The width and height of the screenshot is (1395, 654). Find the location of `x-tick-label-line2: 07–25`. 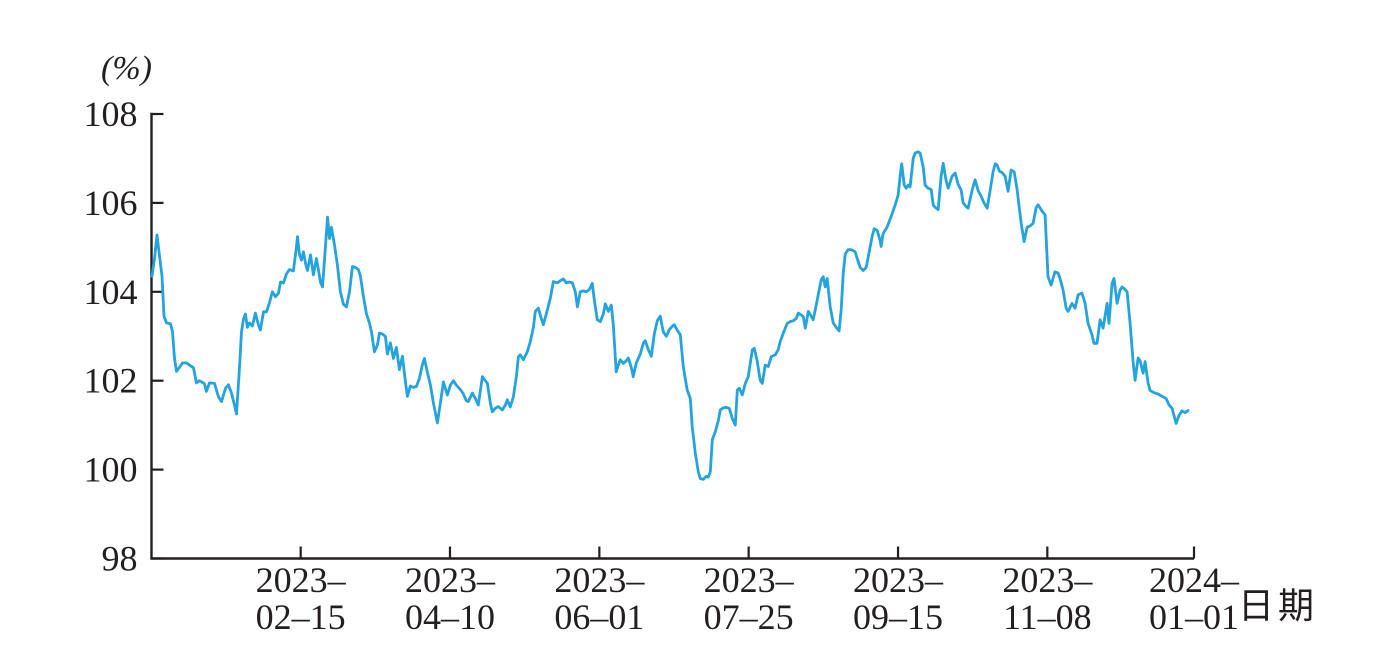

x-tick-label-line2: 07–25 is located at coordinates (749, 617).